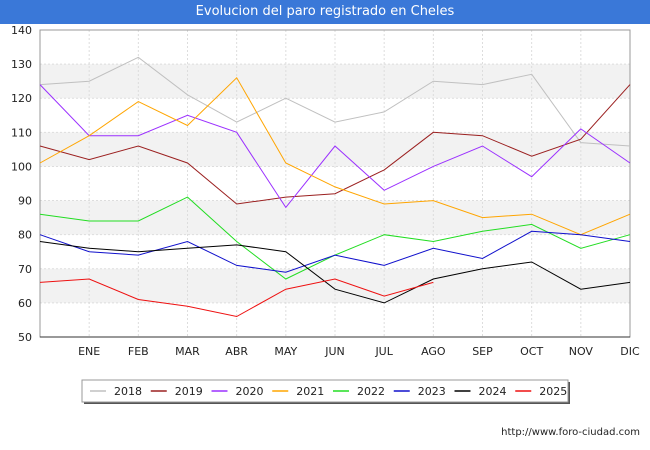 This screenshot has width=650, height=450. What do you see at coordinates (581, 351) in the screenshot?
I see `x-tick-label: NOV` at bounding box center [581, 351].